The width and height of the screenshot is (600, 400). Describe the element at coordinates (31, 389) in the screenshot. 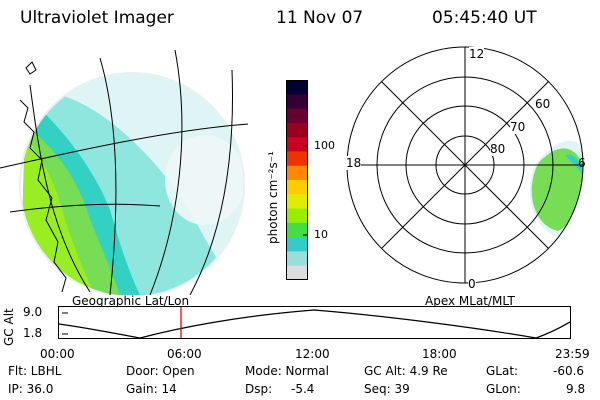

I see `status-ip: IP: 36.0` at that location.